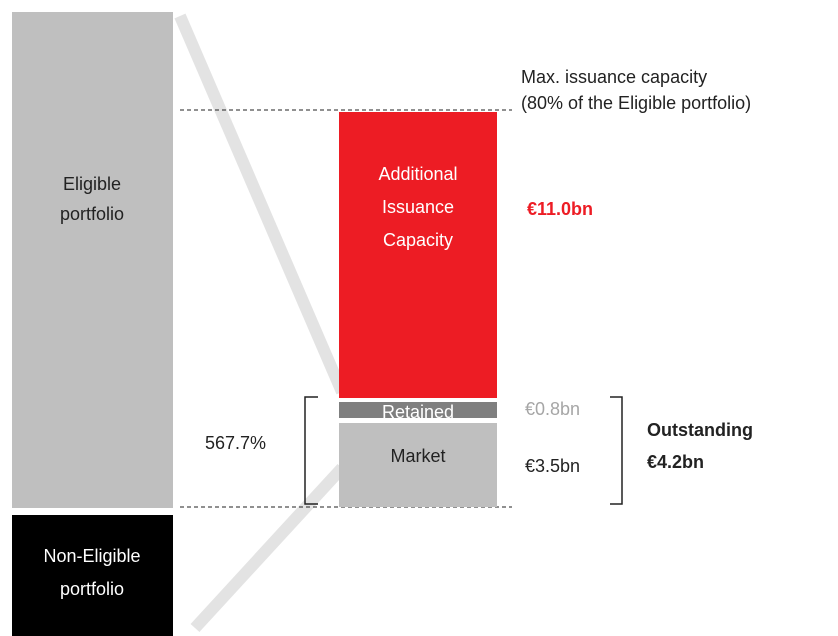 The height and width of the screenshot is (636, 838). I want to click on connector-top, so click(261, 204).